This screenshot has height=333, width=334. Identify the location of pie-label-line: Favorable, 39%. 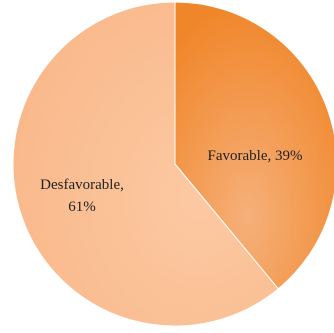
(255, 156).